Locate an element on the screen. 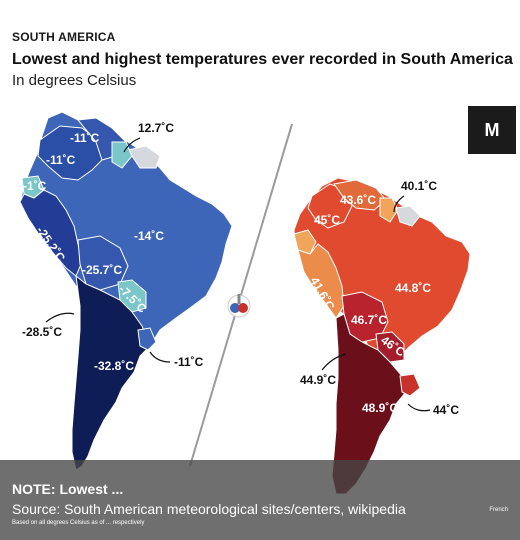 The width and height of the screenshot is (520, 540). lowest-region-southern-cone is located at coordinates (111, 372).